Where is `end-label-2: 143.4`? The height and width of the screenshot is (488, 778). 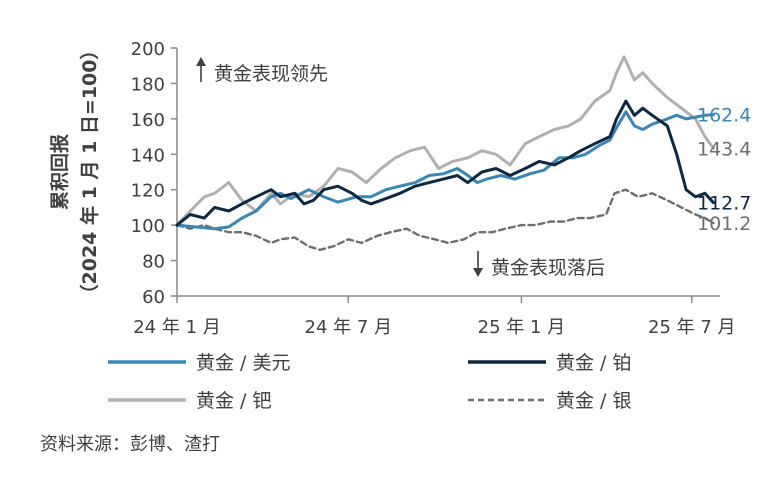 end-label-2: 143.4 is located at coordinates (724, 149).